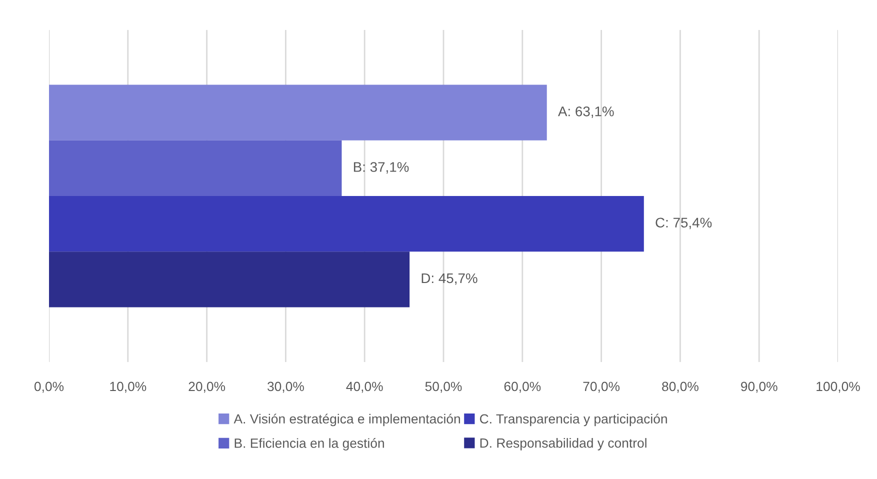 Image resolution: width=877 pixels, height=479 pixels. What do you see at coordinates (450, 279) in the screenshot?
I see `data-label: D: 45,7%` at bounding box center [450, 279].